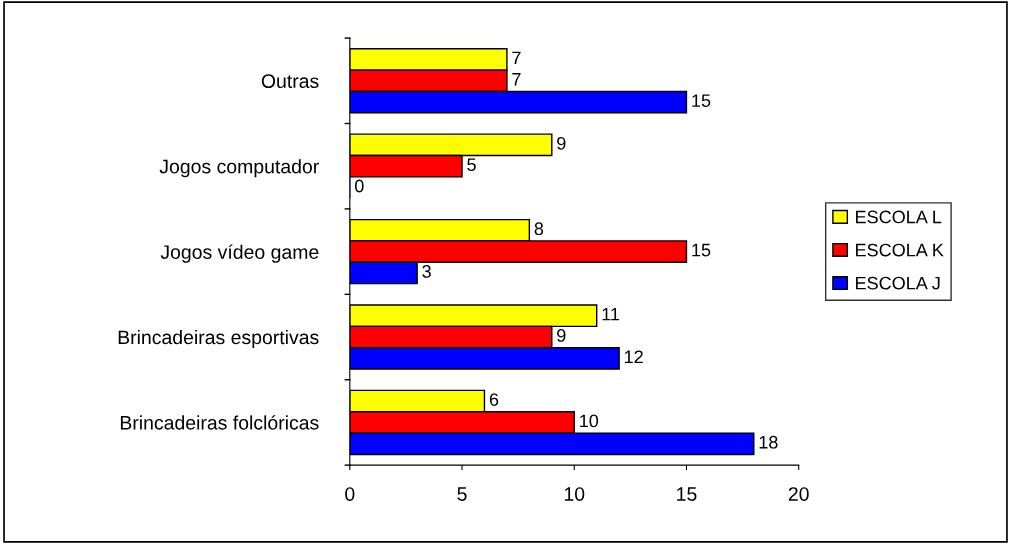  What do you see at coordinates (219, 422) in the screenshot?
I see `y-tick-label: Brincadeiras folclóricas` at bounding box center [219, 422].